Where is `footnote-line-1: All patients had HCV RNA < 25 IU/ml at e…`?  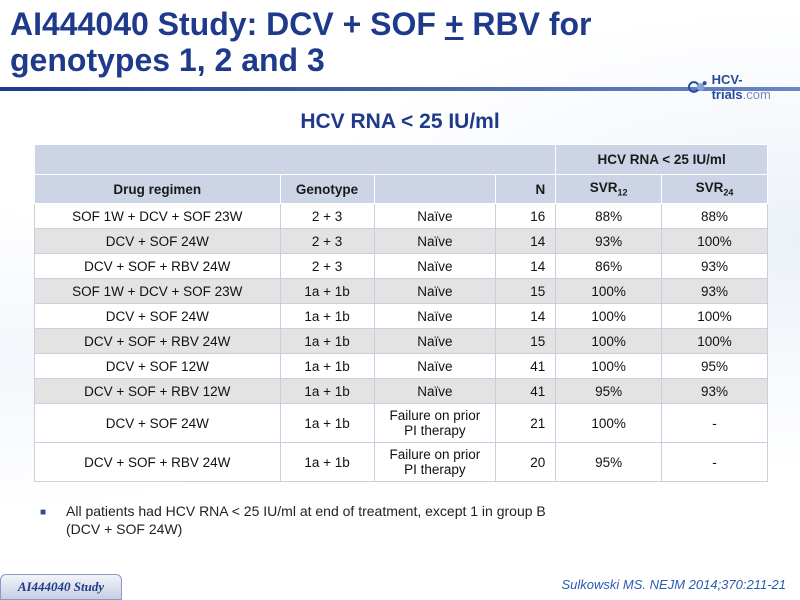
footnote-line-1: All patients had HCV RNA < 25 IU/ml at e… is located at coordinates (306, 511).